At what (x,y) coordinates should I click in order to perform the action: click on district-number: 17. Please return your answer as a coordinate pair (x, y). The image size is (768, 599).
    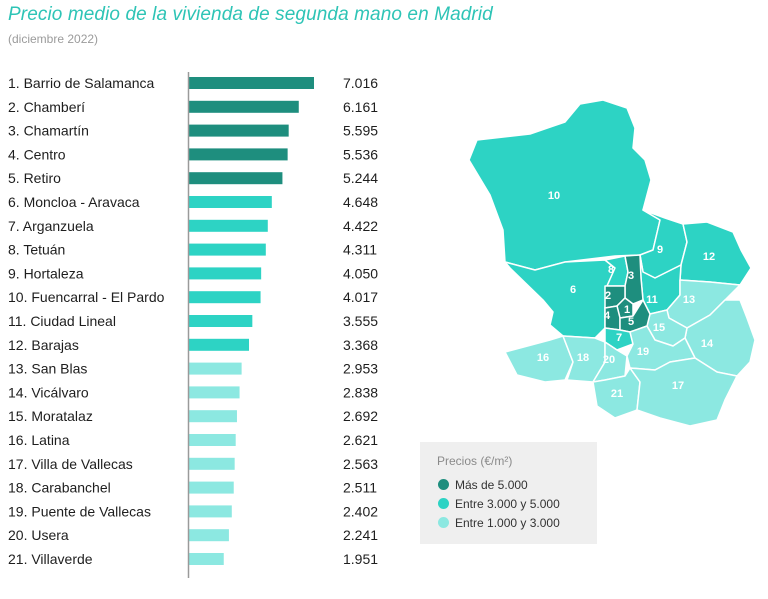
    Looking at the image, I should click on (678, 386).